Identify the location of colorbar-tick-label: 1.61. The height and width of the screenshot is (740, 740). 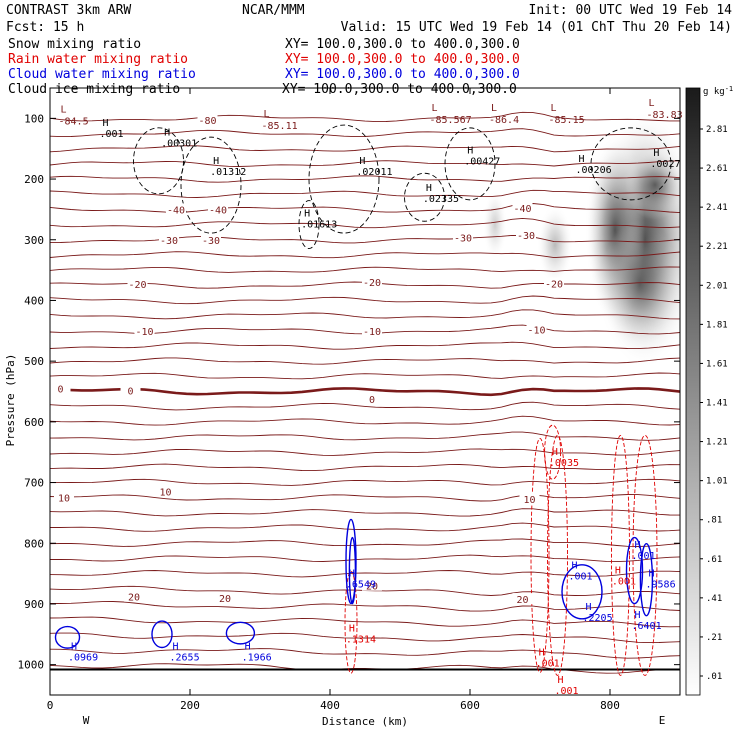
(717, 364).